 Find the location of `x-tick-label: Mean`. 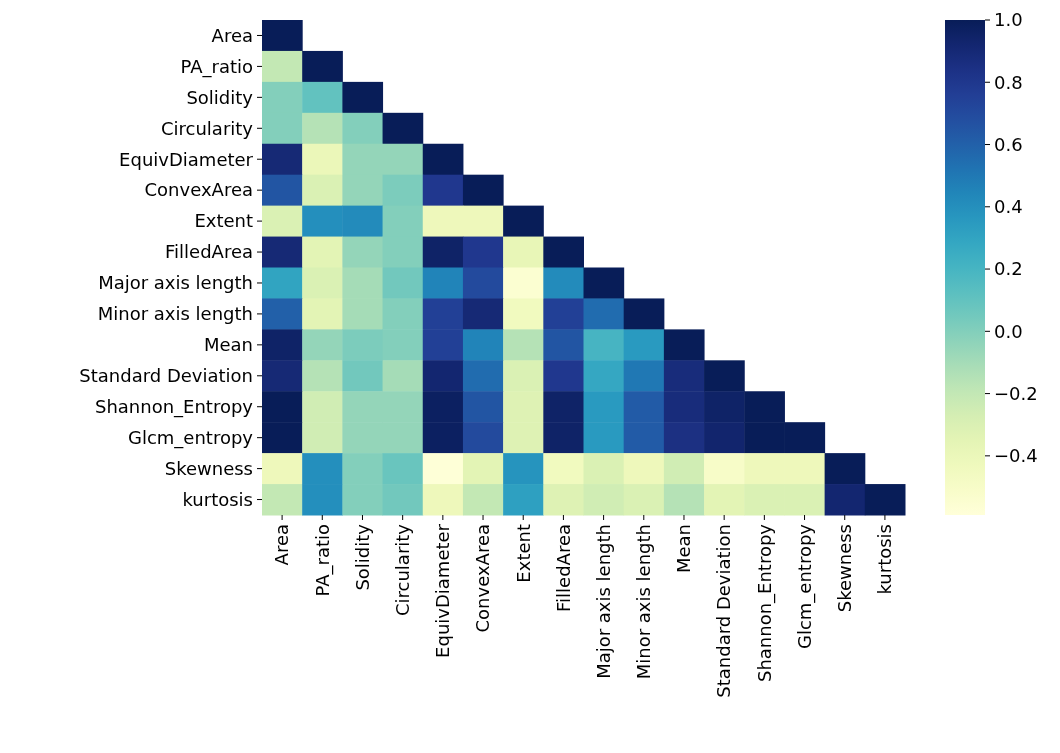

x-tick-label: Mean is located at coordinates (684, 549).